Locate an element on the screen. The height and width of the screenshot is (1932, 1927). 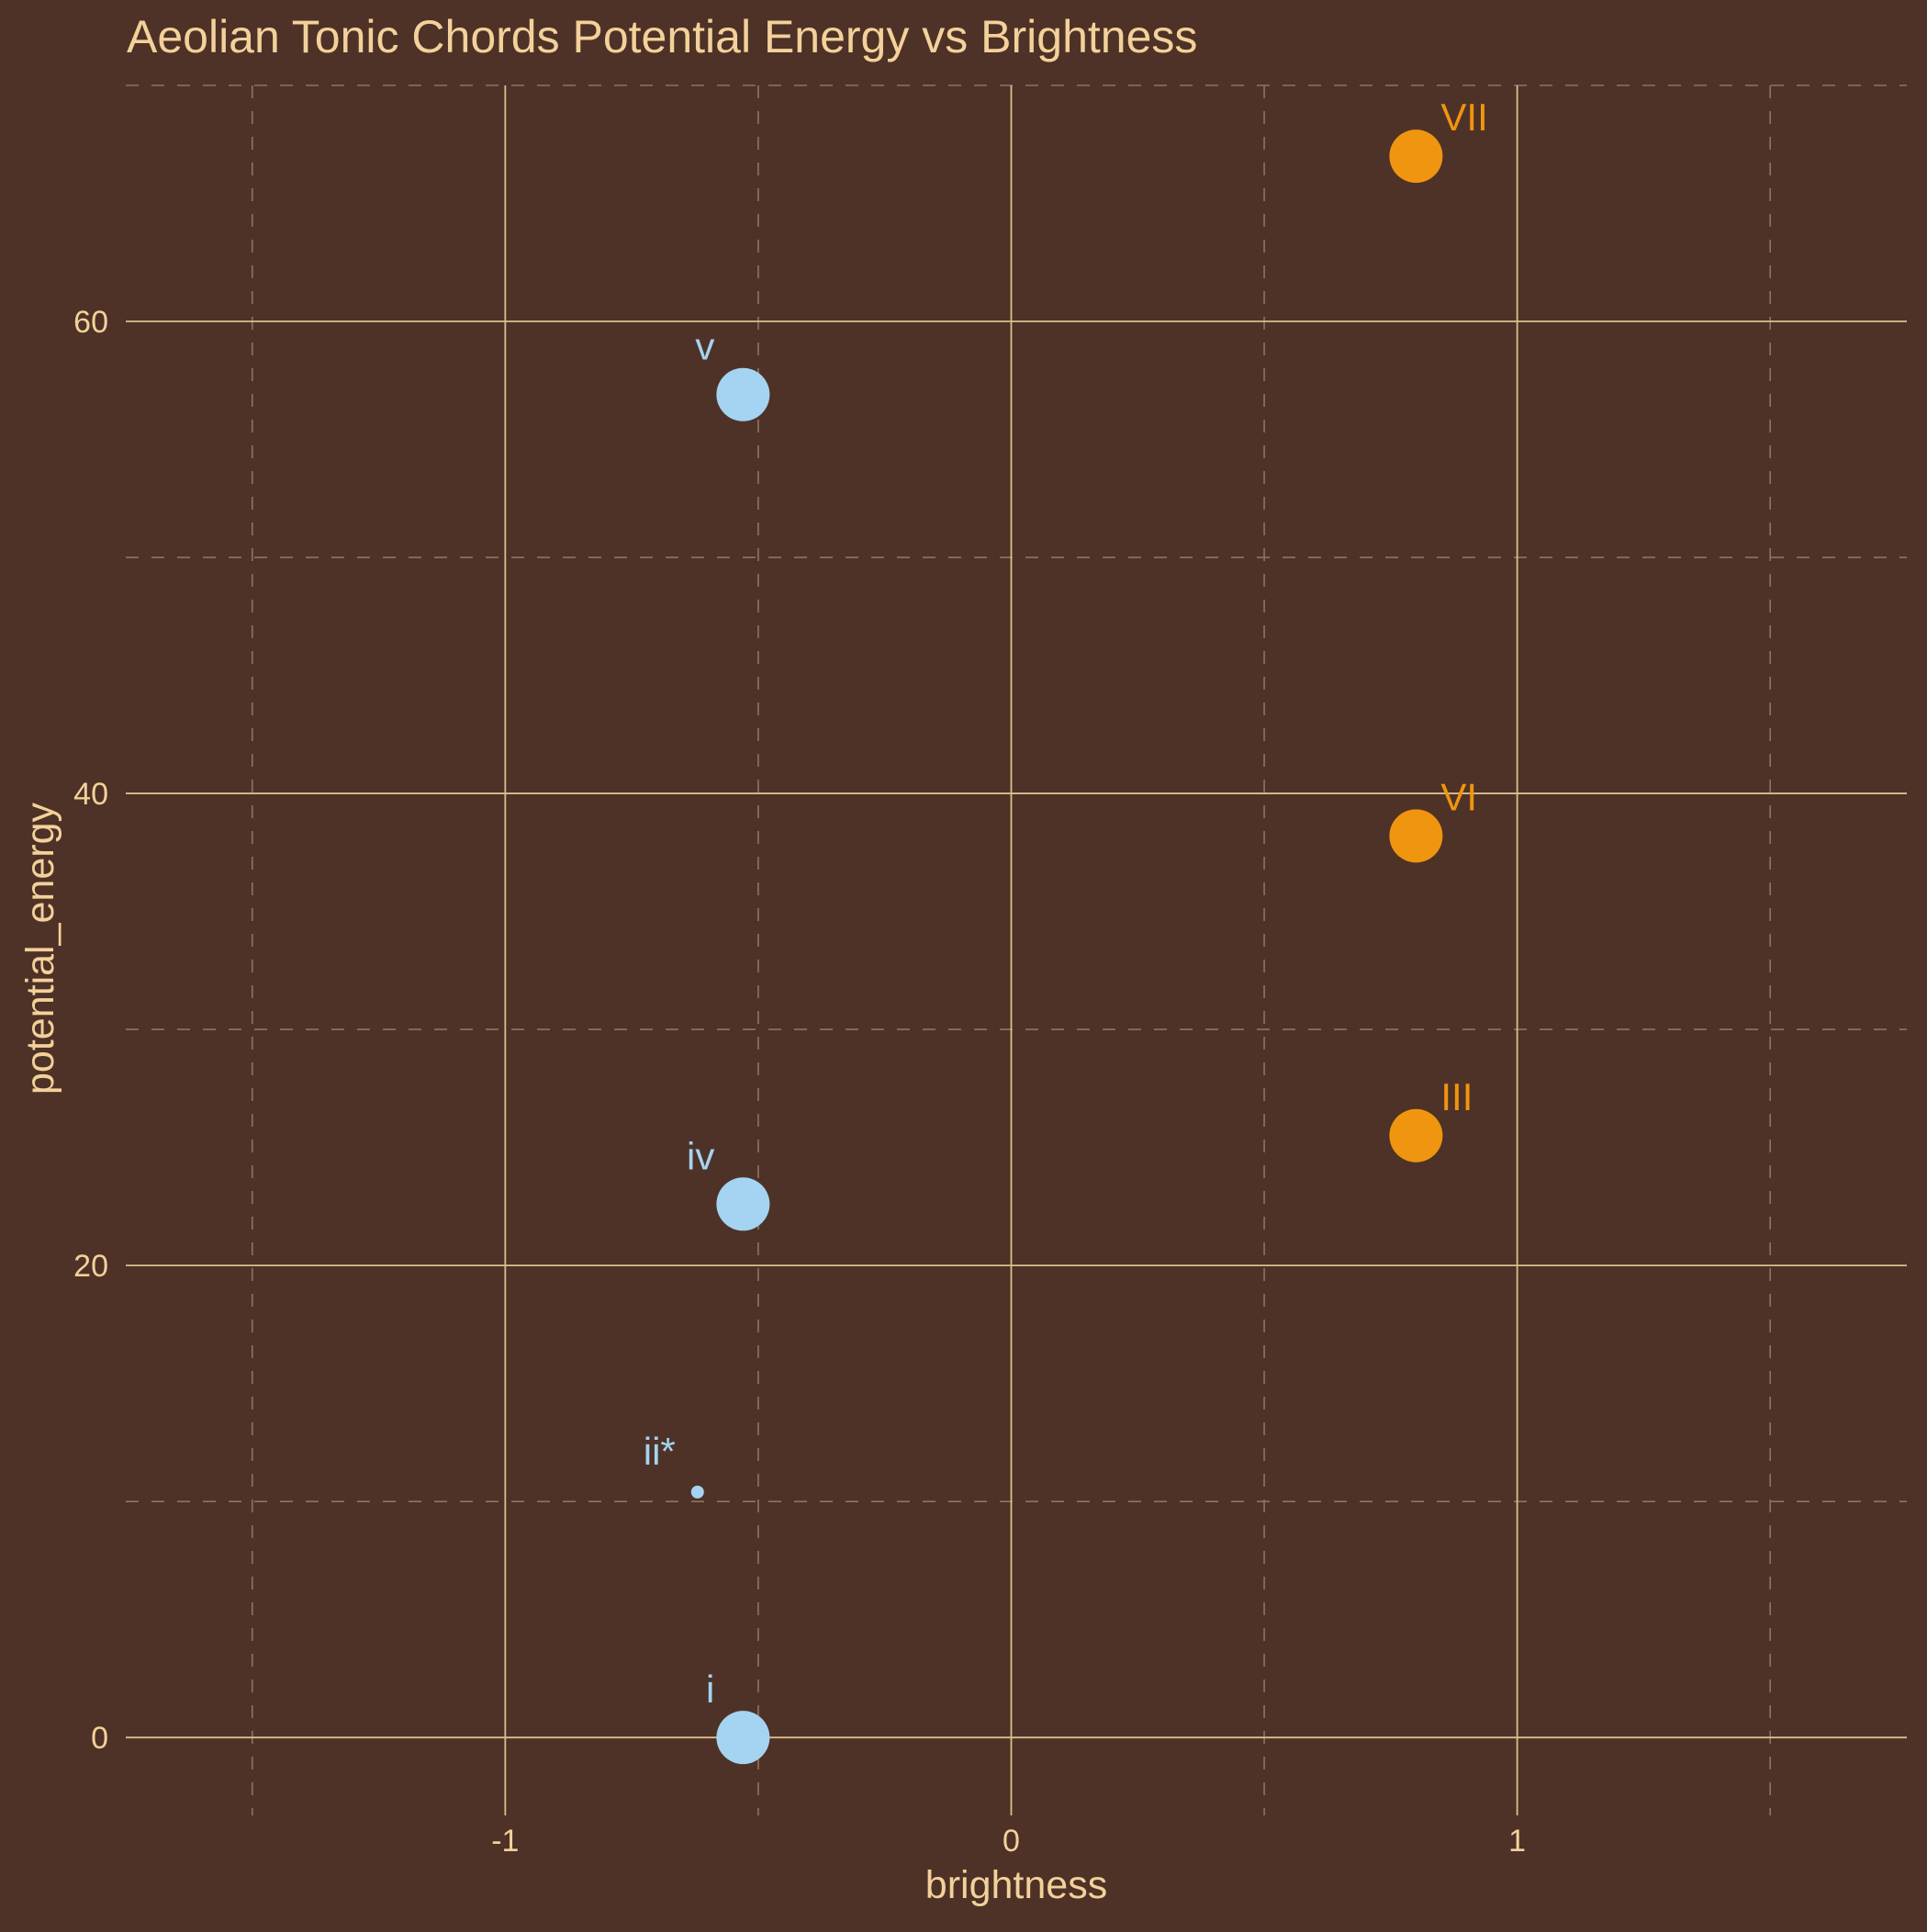
x-axis-tick-labels: -1 0 1 is located at coordinates (1009, 1841).